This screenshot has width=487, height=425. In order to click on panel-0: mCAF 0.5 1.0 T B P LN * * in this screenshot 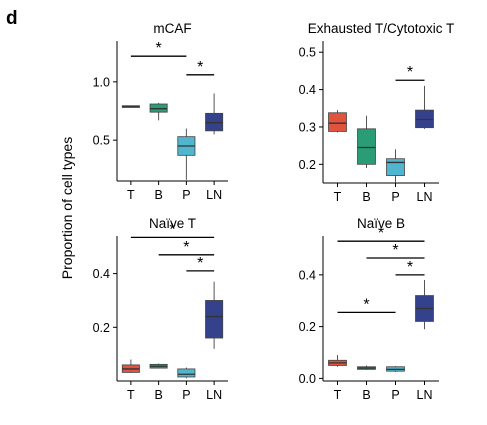, I will do `click(160, 111)`.